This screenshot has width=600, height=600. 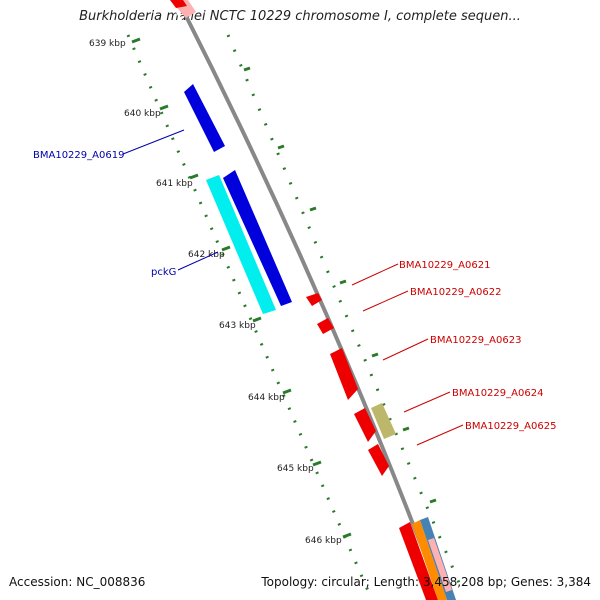 What do you see at coordinates (174, 184) in the screenshot?
I see `tick-label: 641 kbp` at bounding box center [174, 184].